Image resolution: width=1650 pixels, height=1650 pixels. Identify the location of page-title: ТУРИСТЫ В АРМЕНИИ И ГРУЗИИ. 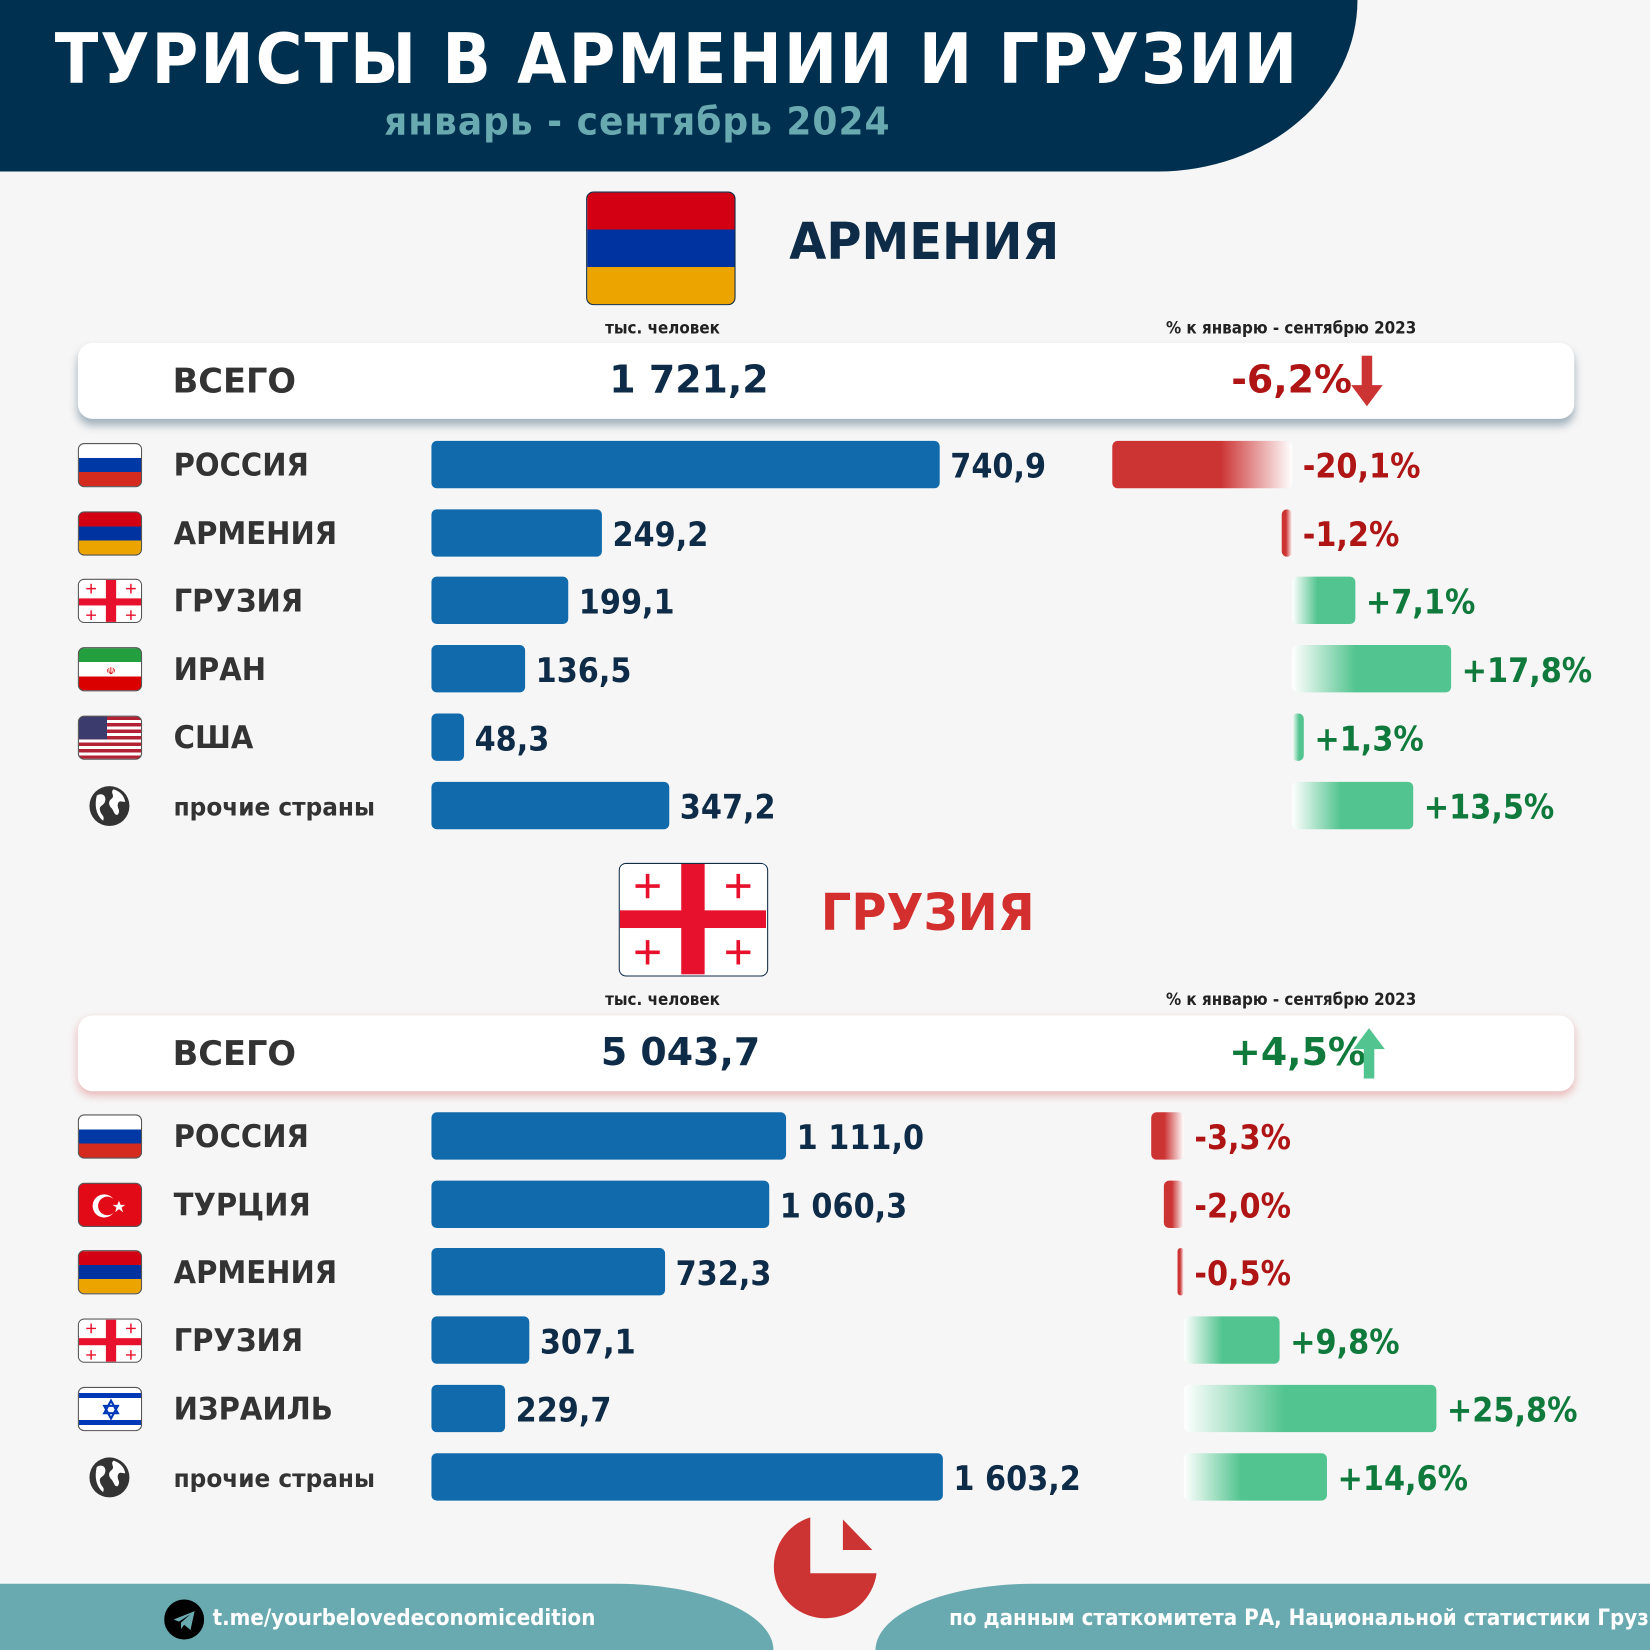
(677, 59).